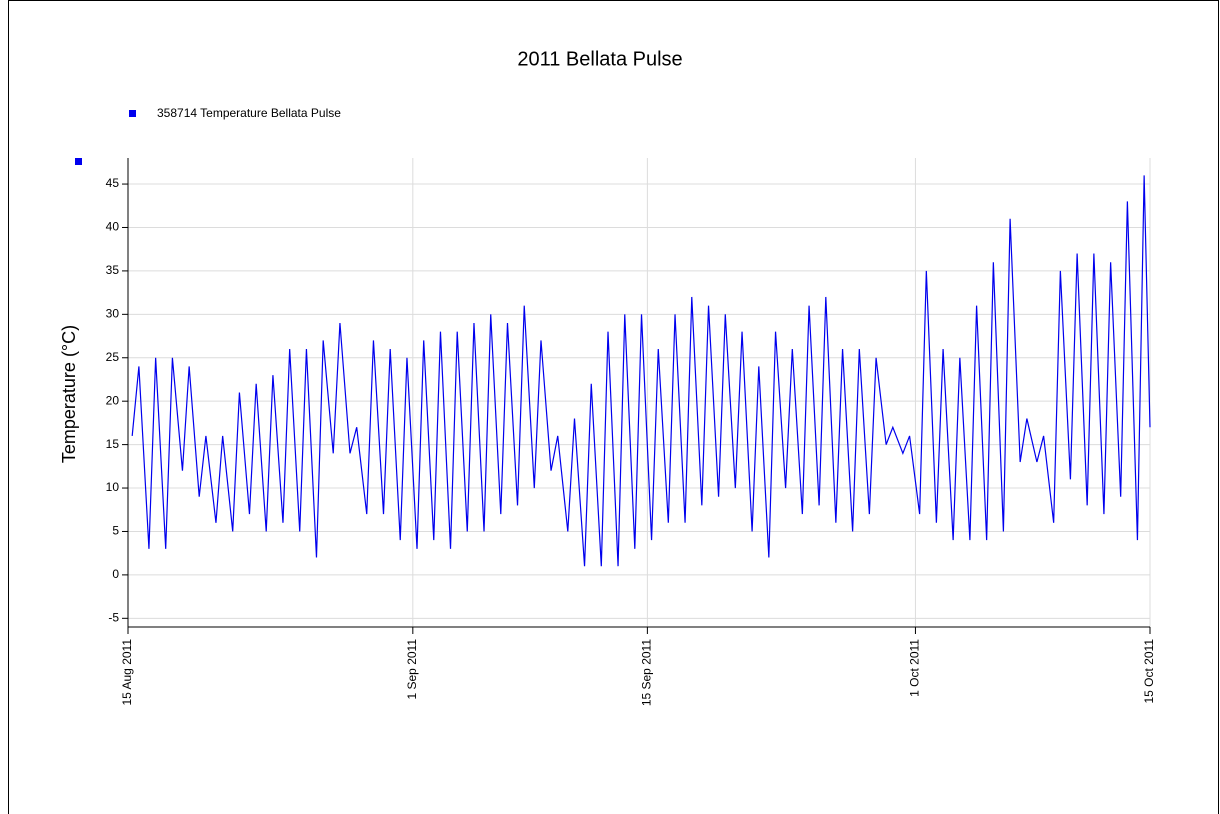  I want to click on x-tick-label: 15 Aug 2011, so click(127, 672).